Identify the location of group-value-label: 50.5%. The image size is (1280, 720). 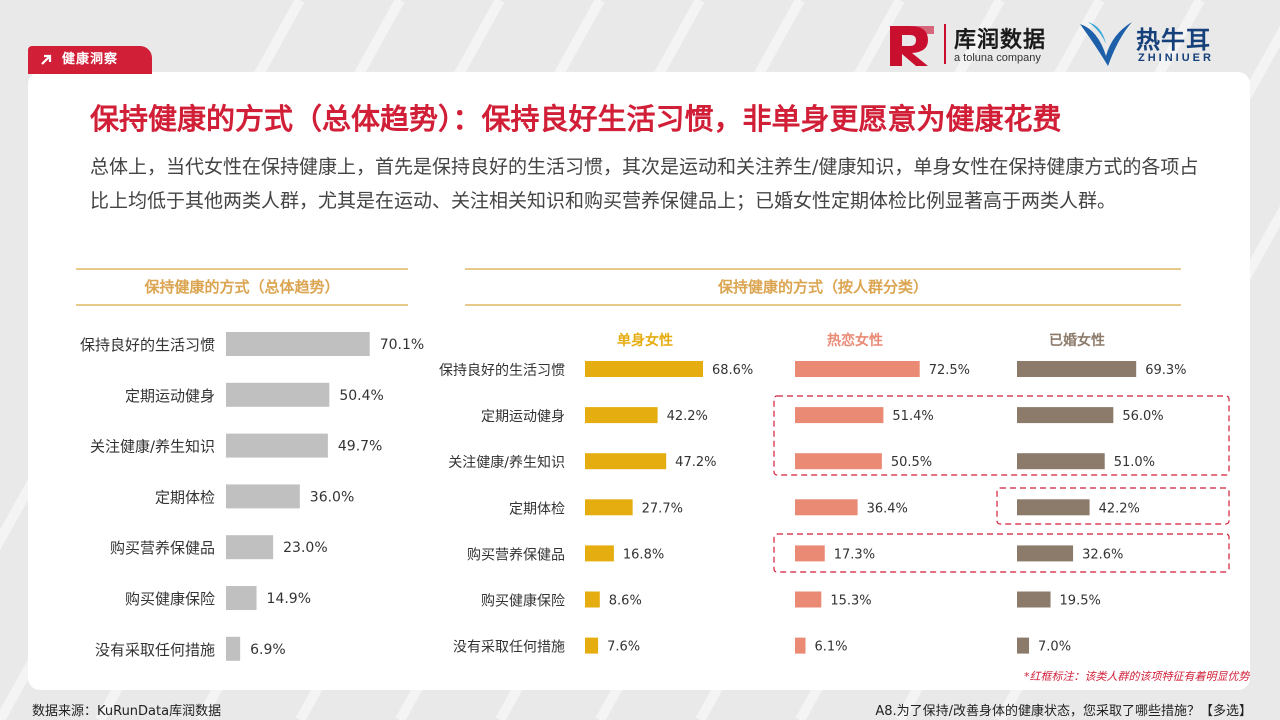
(911, 462).